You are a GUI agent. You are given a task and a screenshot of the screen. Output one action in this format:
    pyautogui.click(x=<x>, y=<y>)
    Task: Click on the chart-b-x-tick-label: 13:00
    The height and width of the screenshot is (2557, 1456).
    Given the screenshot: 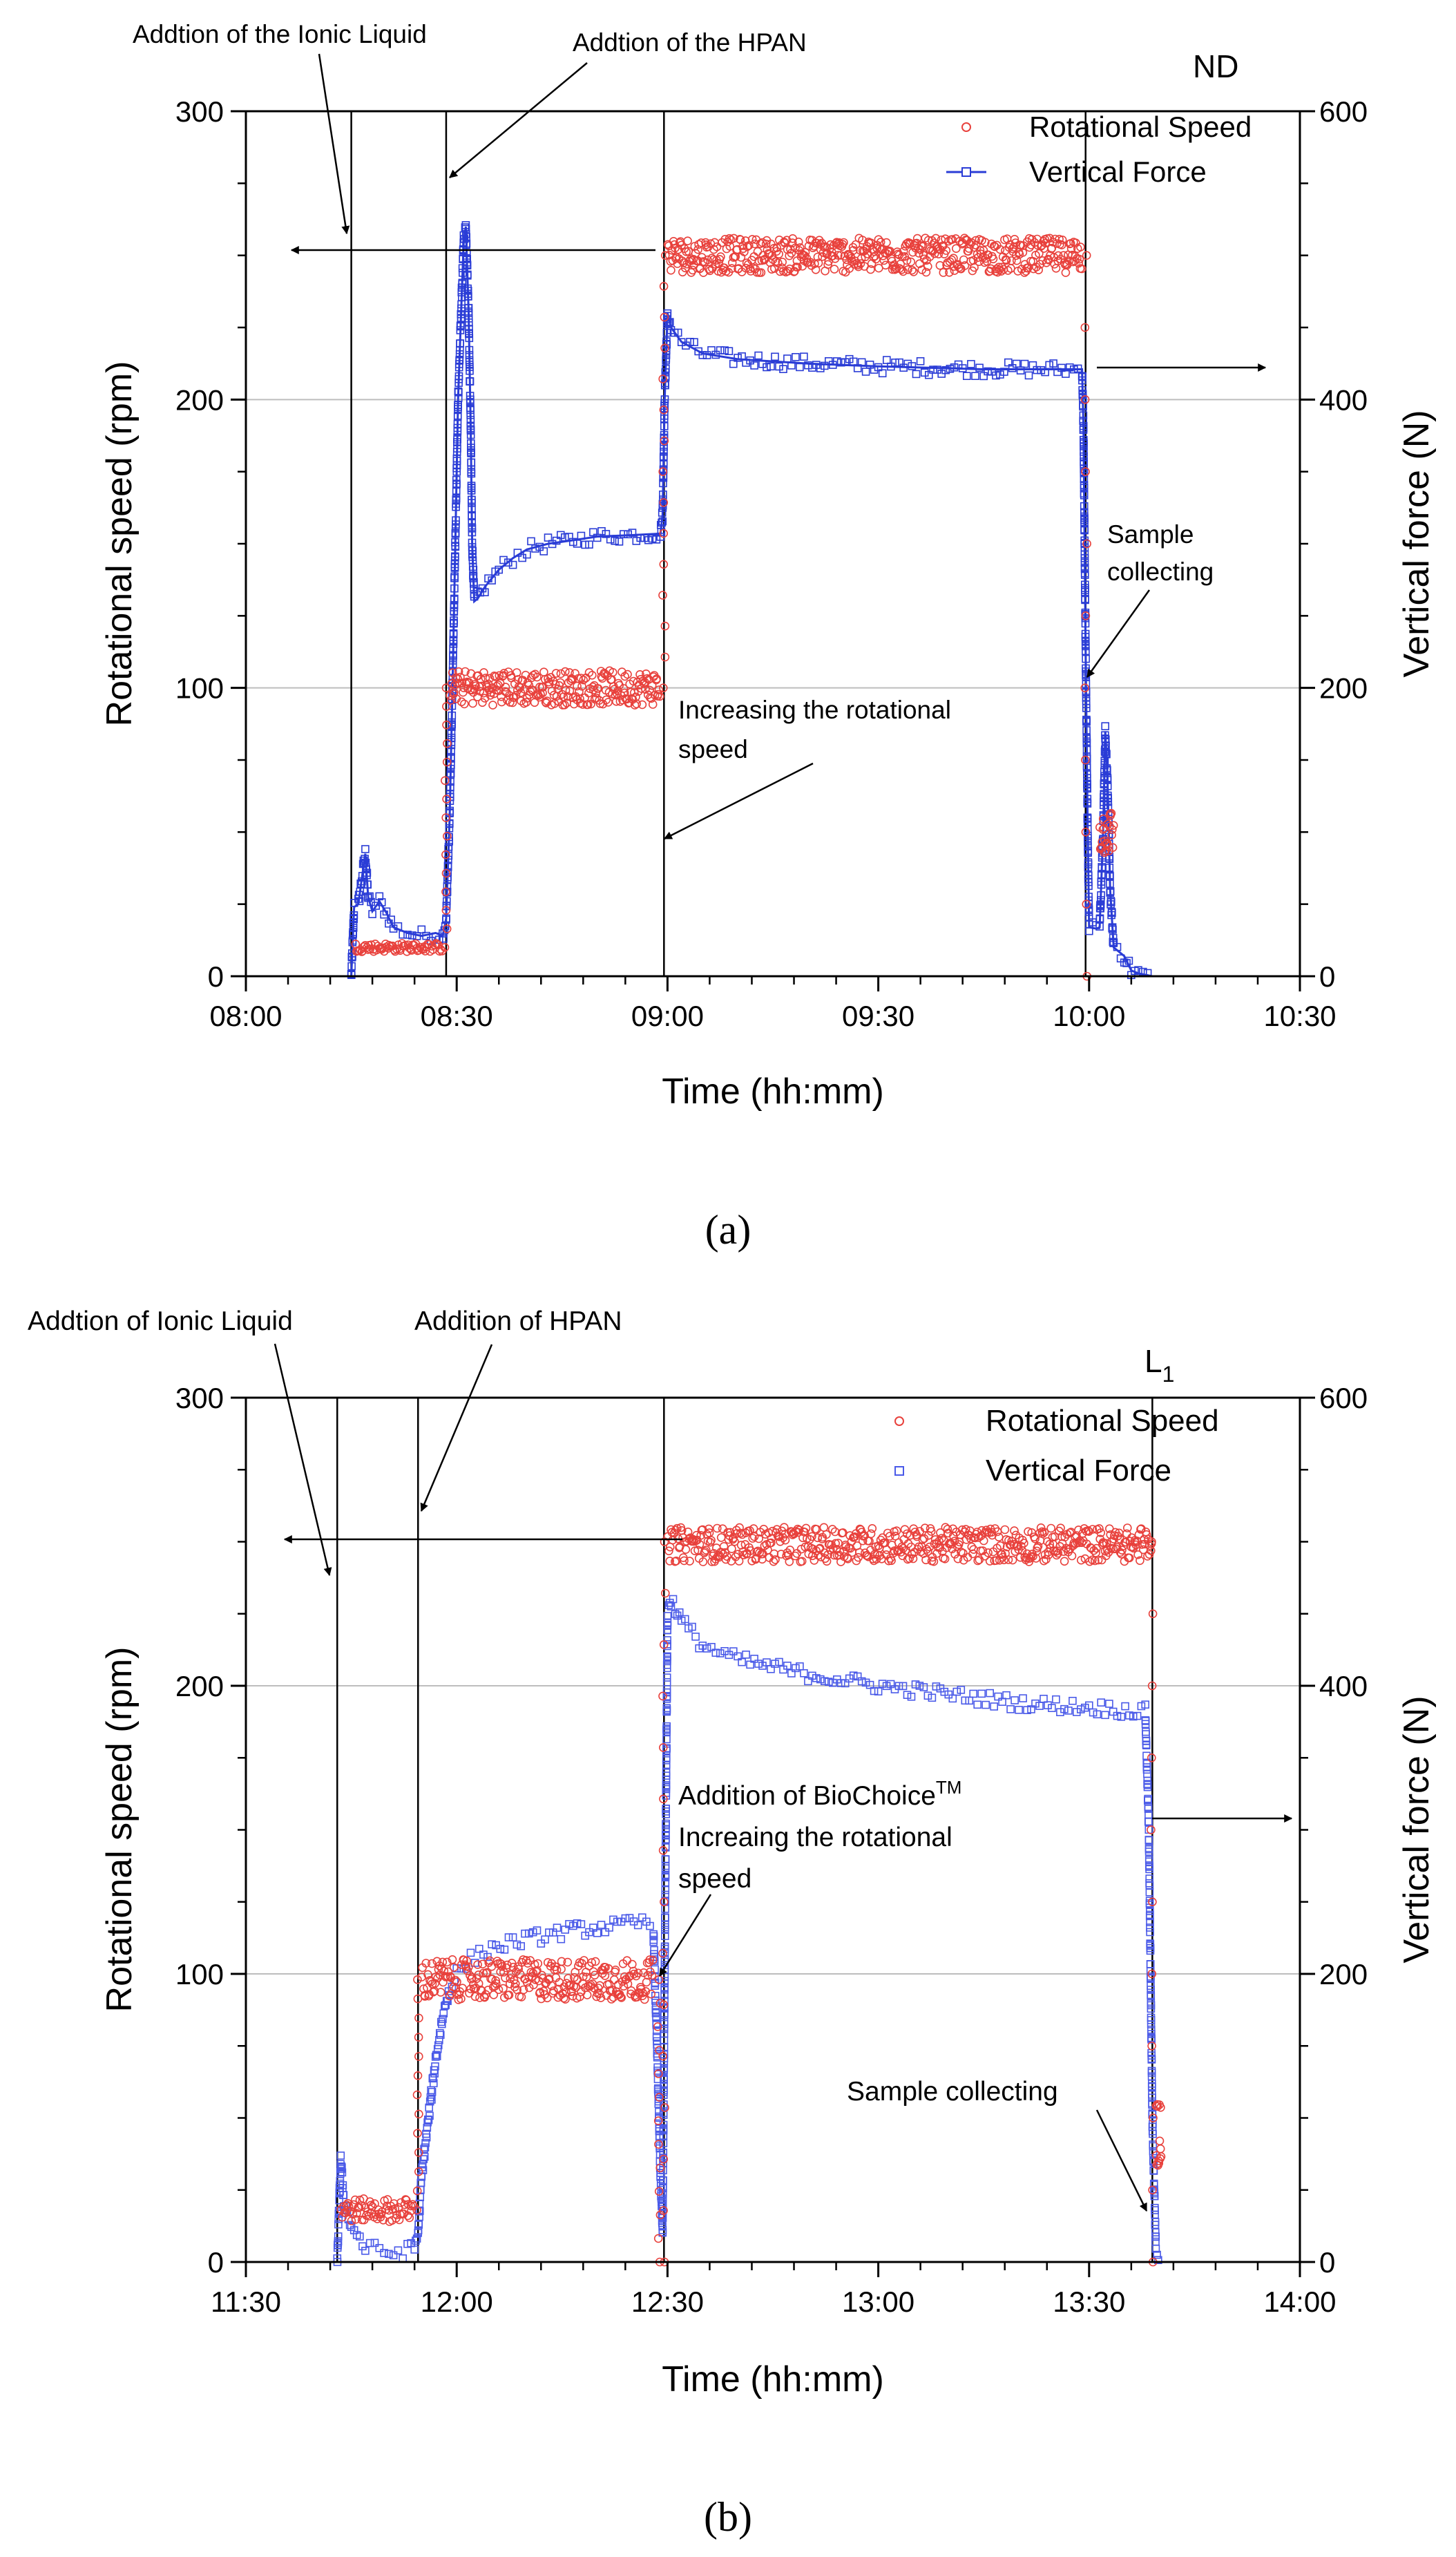 What is the action you would take?
    pyautogui.click(x=878, y=2301)
    